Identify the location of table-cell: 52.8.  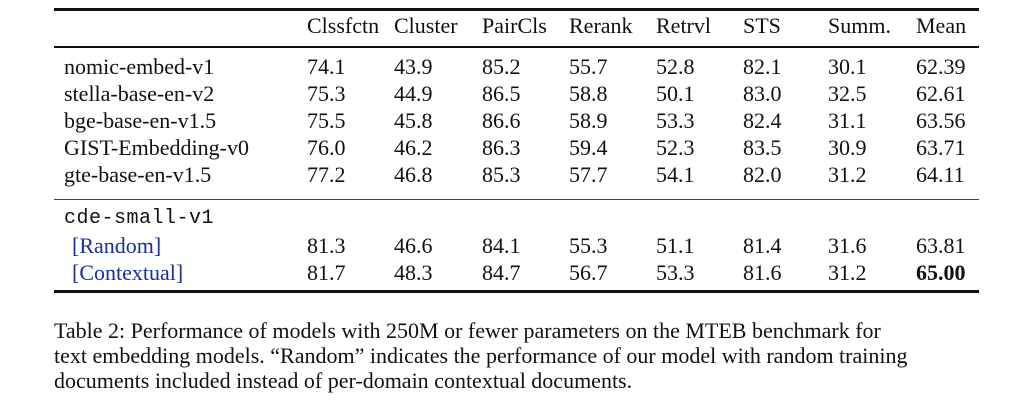
(675, 66).